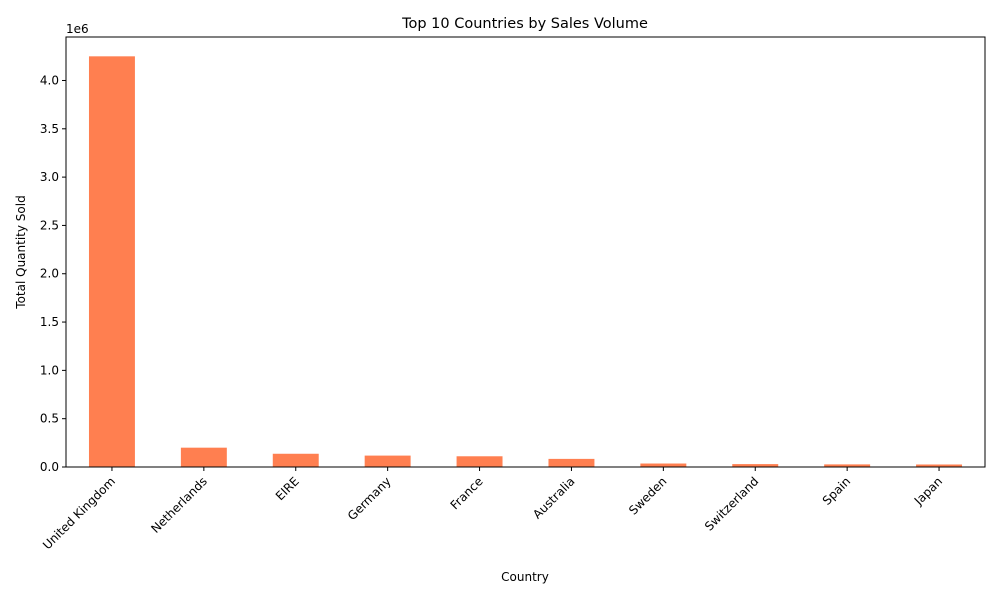 The height and width of the screenshot is (600, 1000). I want to click on y-axis-ticks: 0.0 0.5 1.0 1.5 2.0 2.5 3.0 3.5 4.0, so click(53, 273).